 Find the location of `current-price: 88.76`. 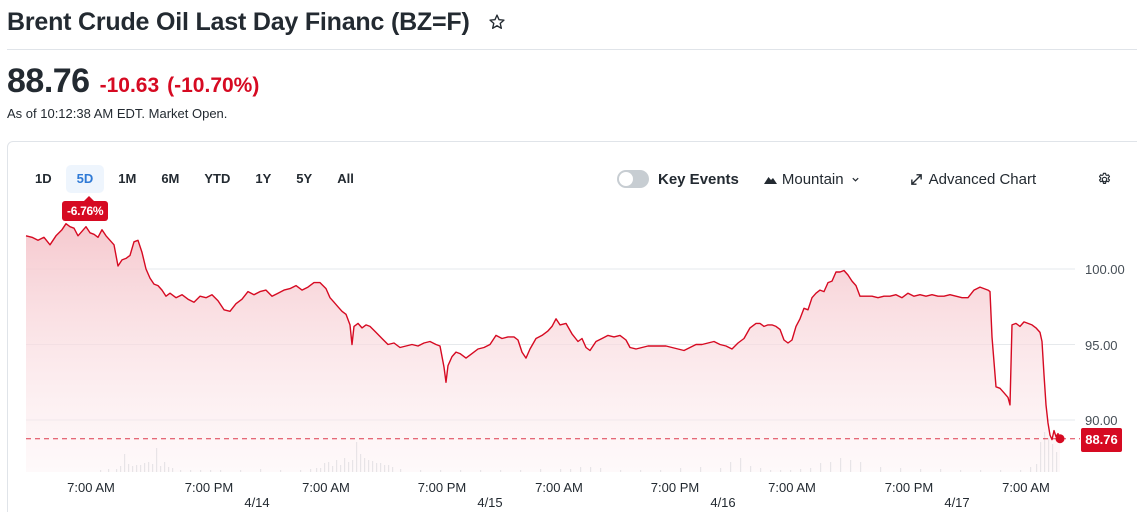

current-price: 88.76 is located at coordinates (48, 81).